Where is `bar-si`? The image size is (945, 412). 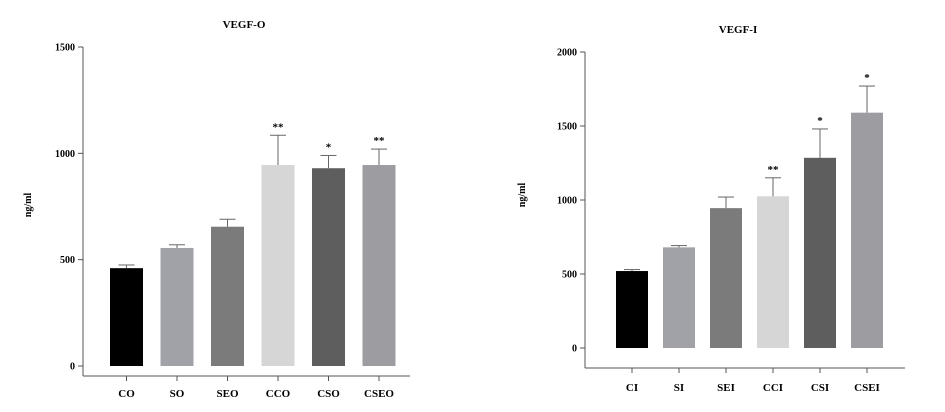
bar-si is located at coordinates (679, 297).